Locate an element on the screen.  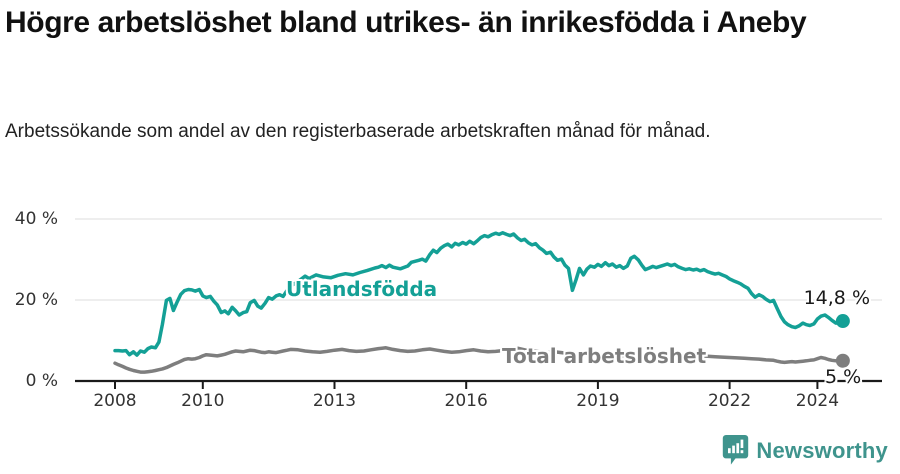
x-tick-label-2019: 2019 is located at coordinates (598, 401).